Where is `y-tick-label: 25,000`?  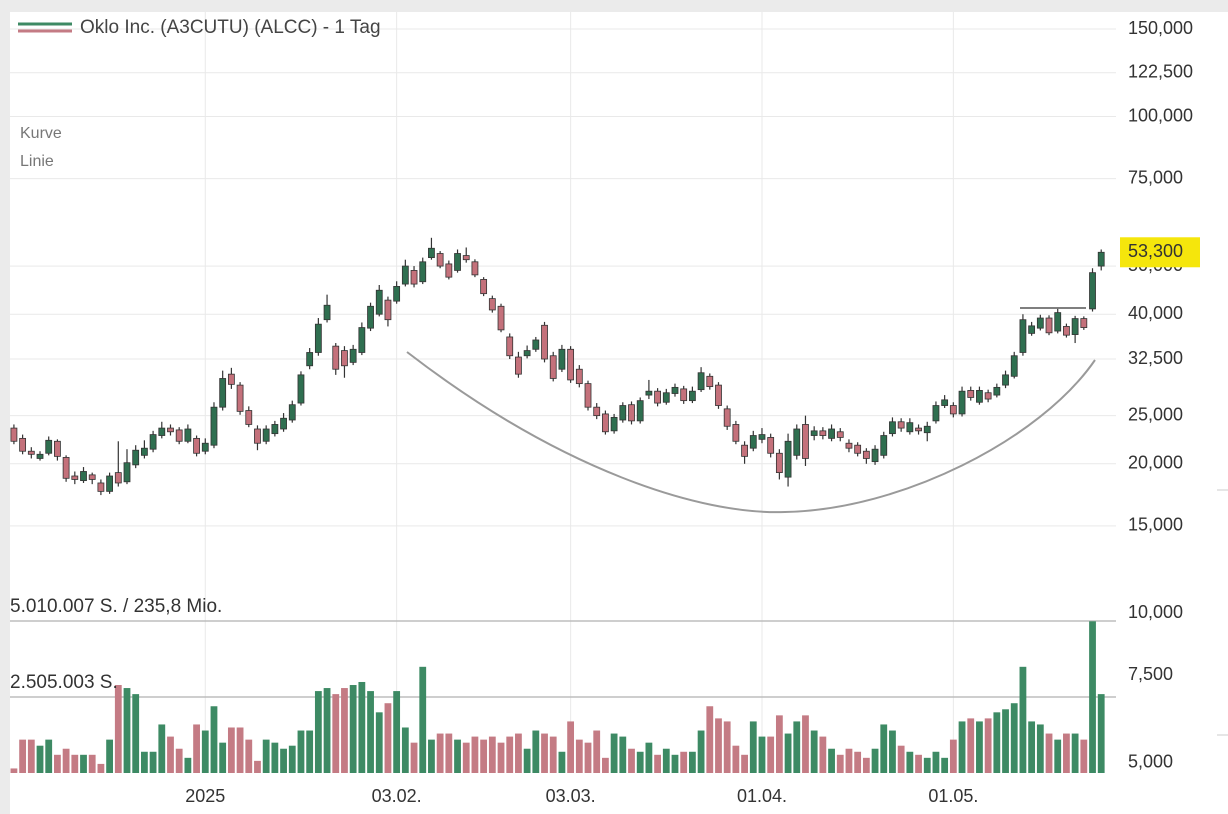
y-tick-label: 25,000 is located at coordinates (1155, 414).